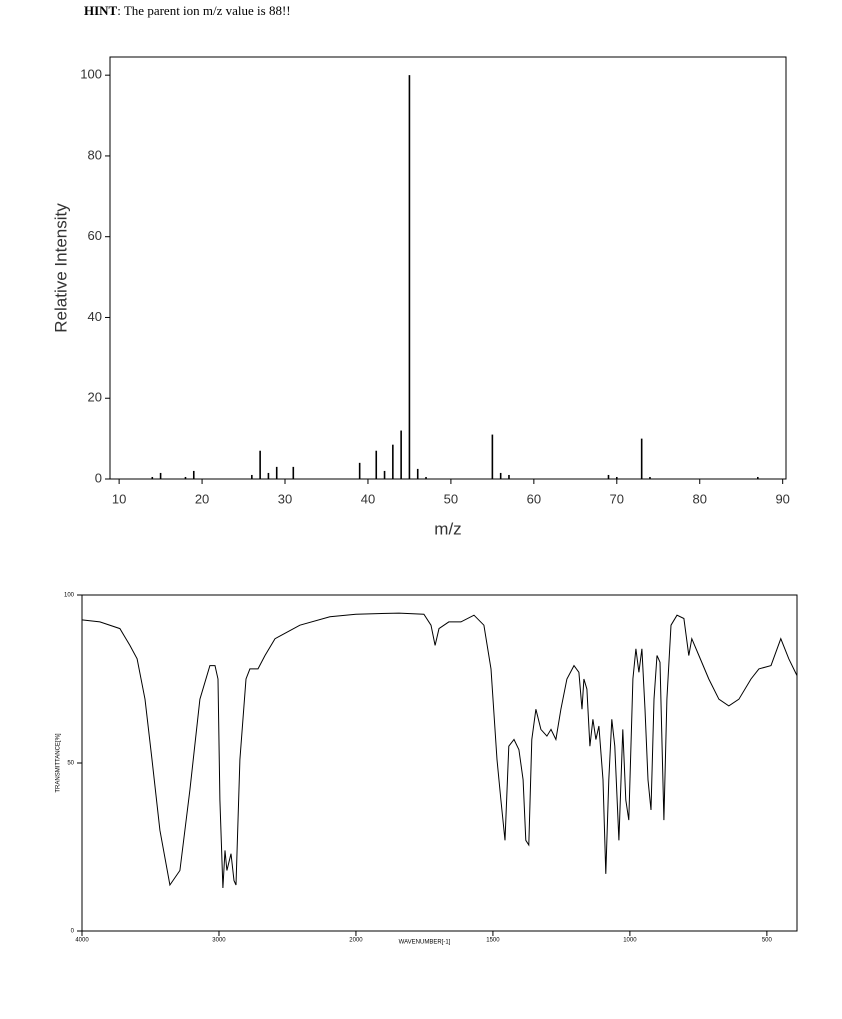  I want to click on y-tick-label: 50, so click(70, 764).